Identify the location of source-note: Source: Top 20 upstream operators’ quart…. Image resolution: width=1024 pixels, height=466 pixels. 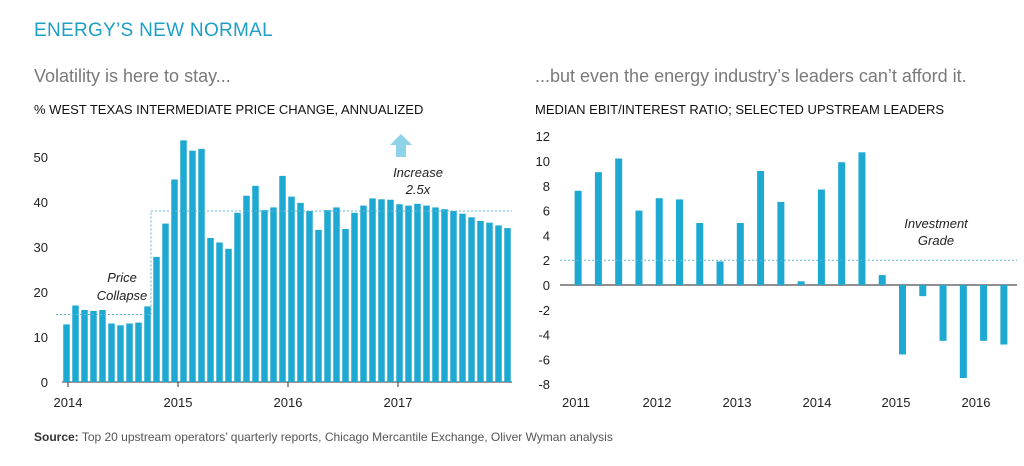
(323, 437).